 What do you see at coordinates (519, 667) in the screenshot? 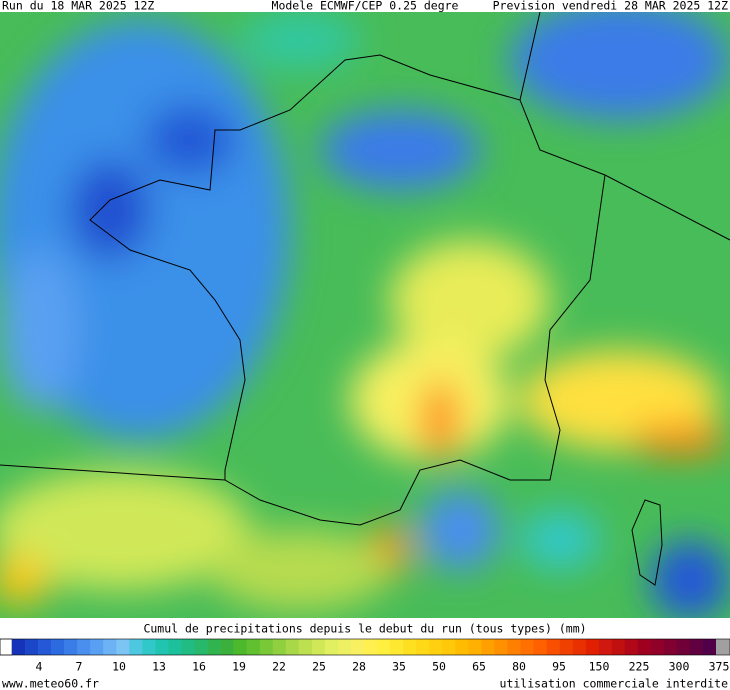
I see `colorbar-label: 80` at bounding box center [519, 667].